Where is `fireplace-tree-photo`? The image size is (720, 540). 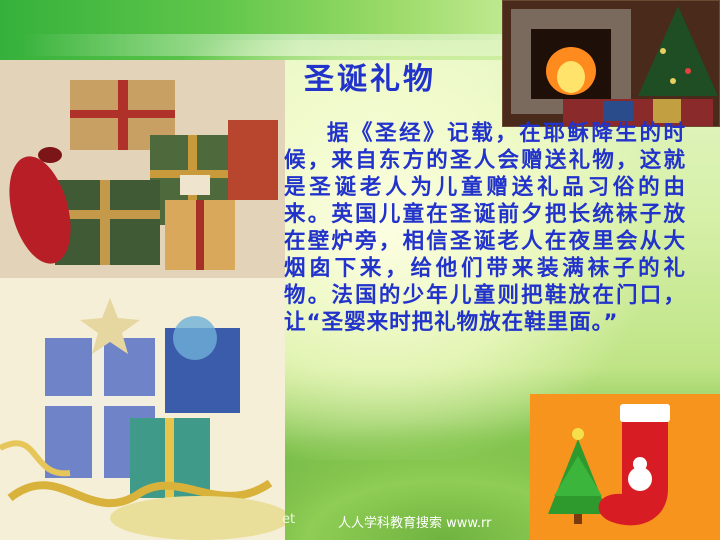
fireplace-tree-photo is located at coordinates (611, 63).